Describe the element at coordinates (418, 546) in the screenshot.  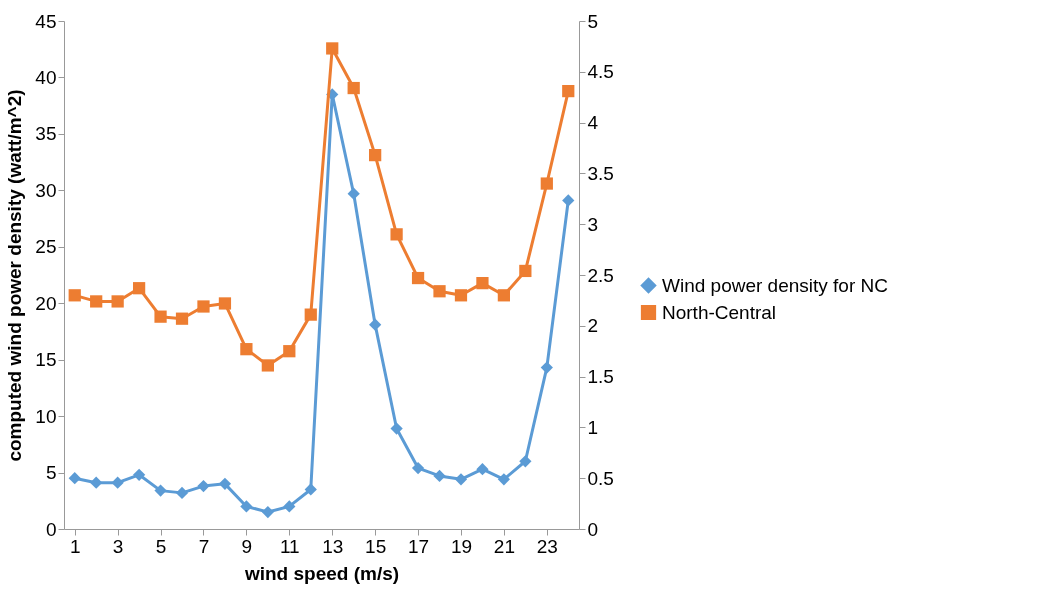
I see `x-tick-label: 17` at that location.